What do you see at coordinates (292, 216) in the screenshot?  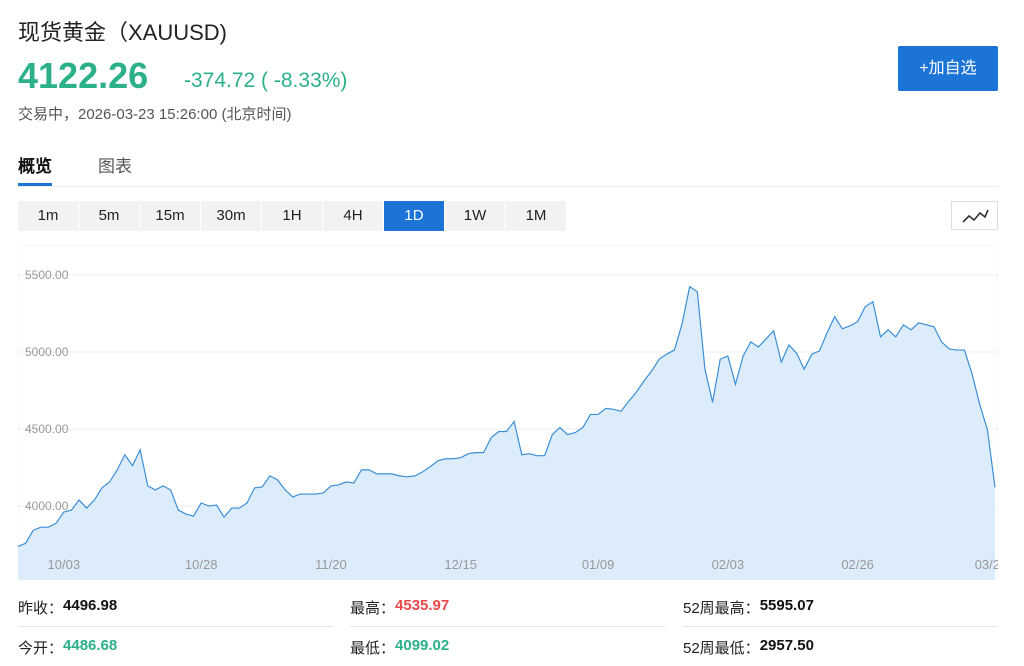 I see `interval-button: 1H` at bounding box center [292, 216].